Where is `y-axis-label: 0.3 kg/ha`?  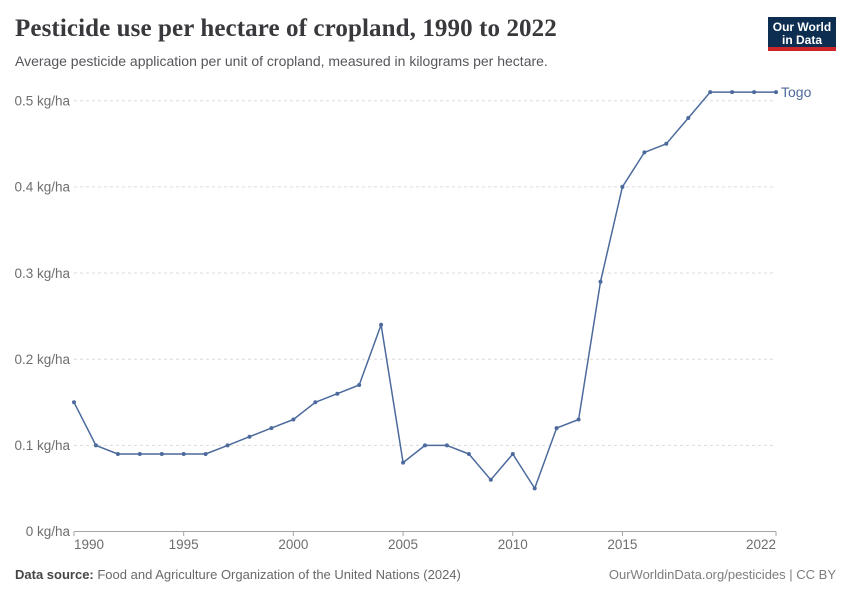
y-axis-label: 0.3 kg/ha is located at coordinates (42, 273).